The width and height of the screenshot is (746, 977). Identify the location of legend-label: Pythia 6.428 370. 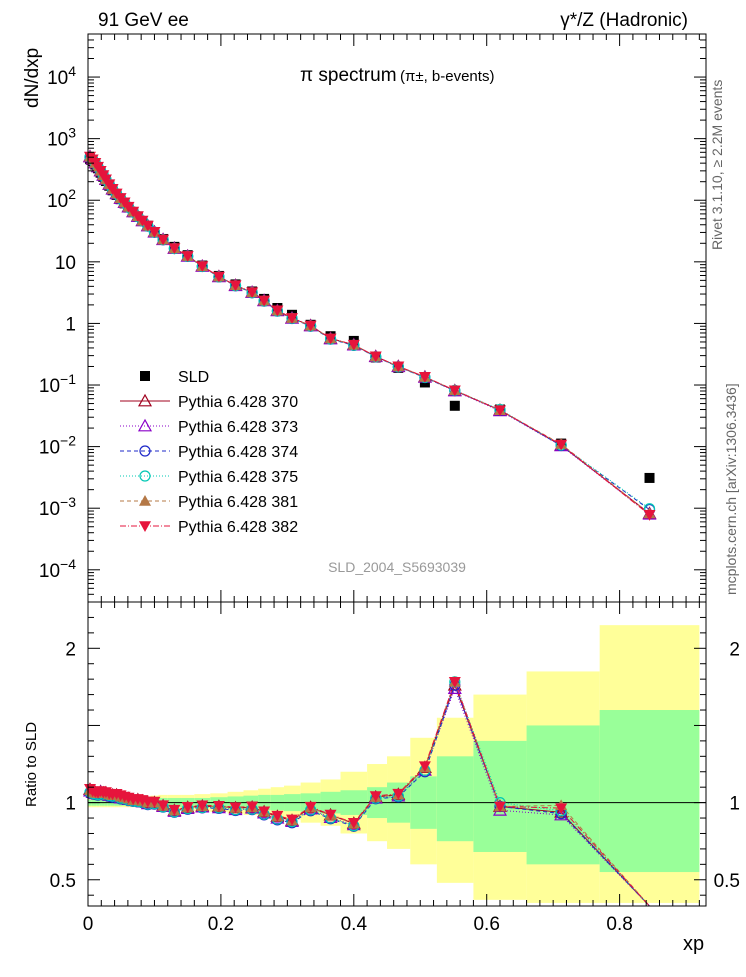
(238, 402).